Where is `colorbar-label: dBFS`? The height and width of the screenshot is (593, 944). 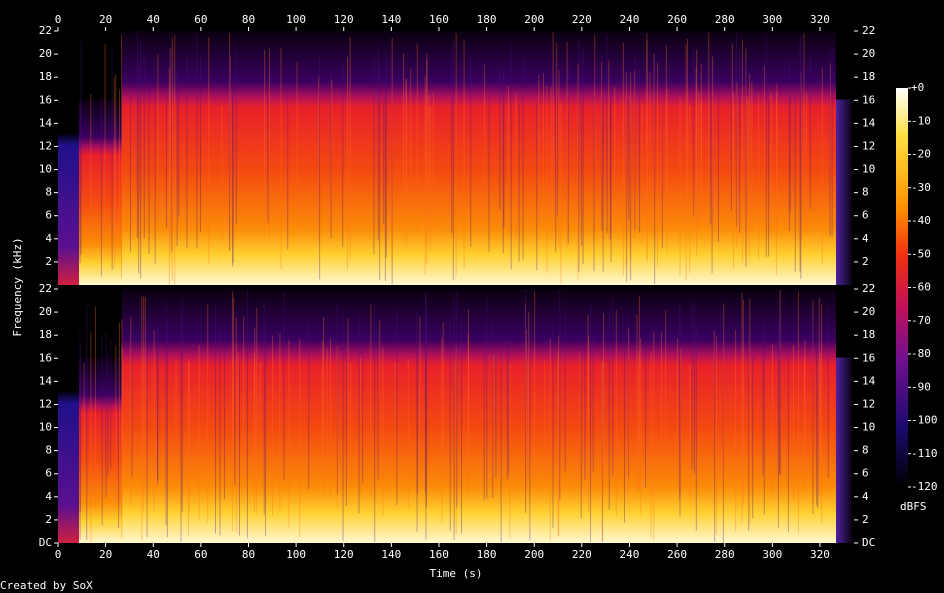 colorbar-label: dBFS is located at coordinates (913, 506).